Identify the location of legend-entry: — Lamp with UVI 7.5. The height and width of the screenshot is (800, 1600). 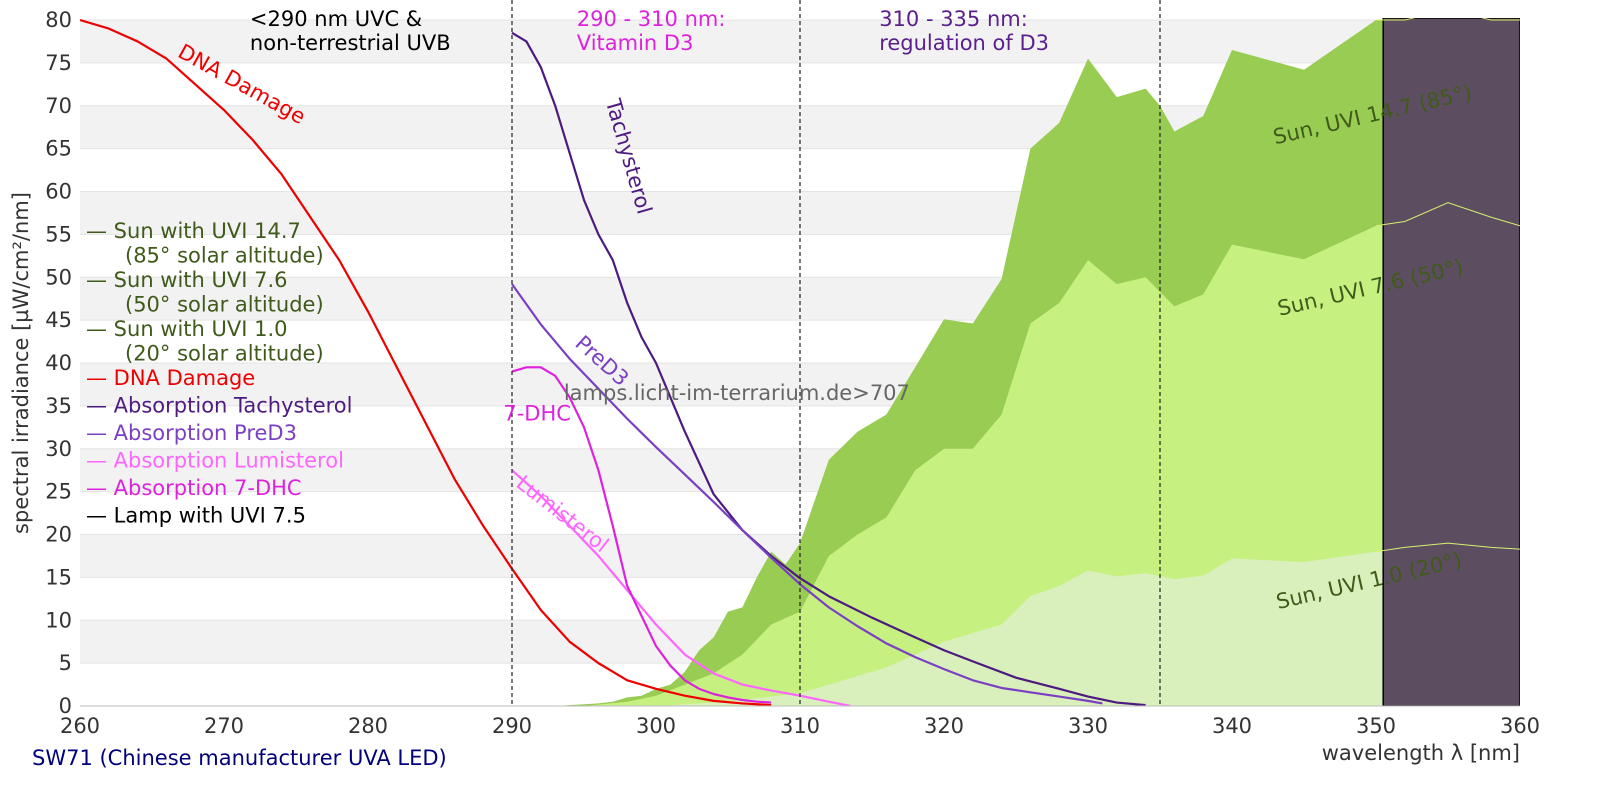
(196, 516).